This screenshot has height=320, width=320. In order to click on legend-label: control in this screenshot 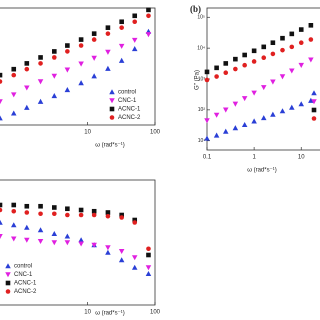, I will do `click(127, 93)`.